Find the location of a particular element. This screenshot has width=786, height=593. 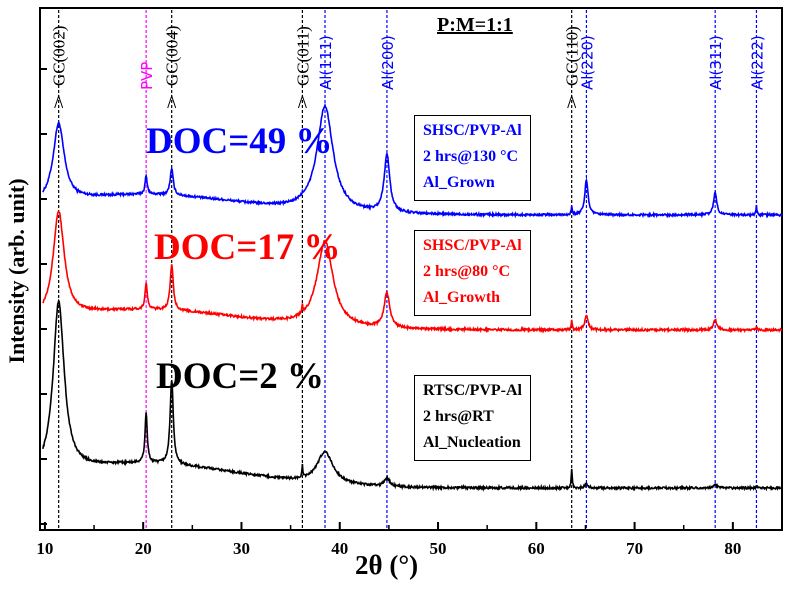

x-tick-label-3: 40 is located at coordinates (339, 548).